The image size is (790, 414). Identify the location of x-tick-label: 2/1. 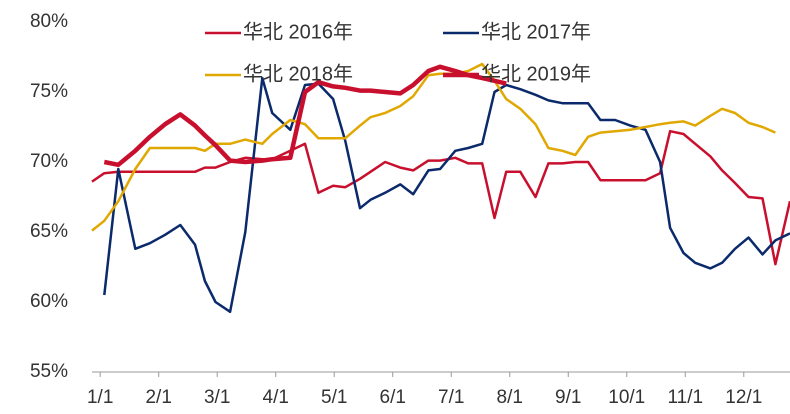
(158, 397).